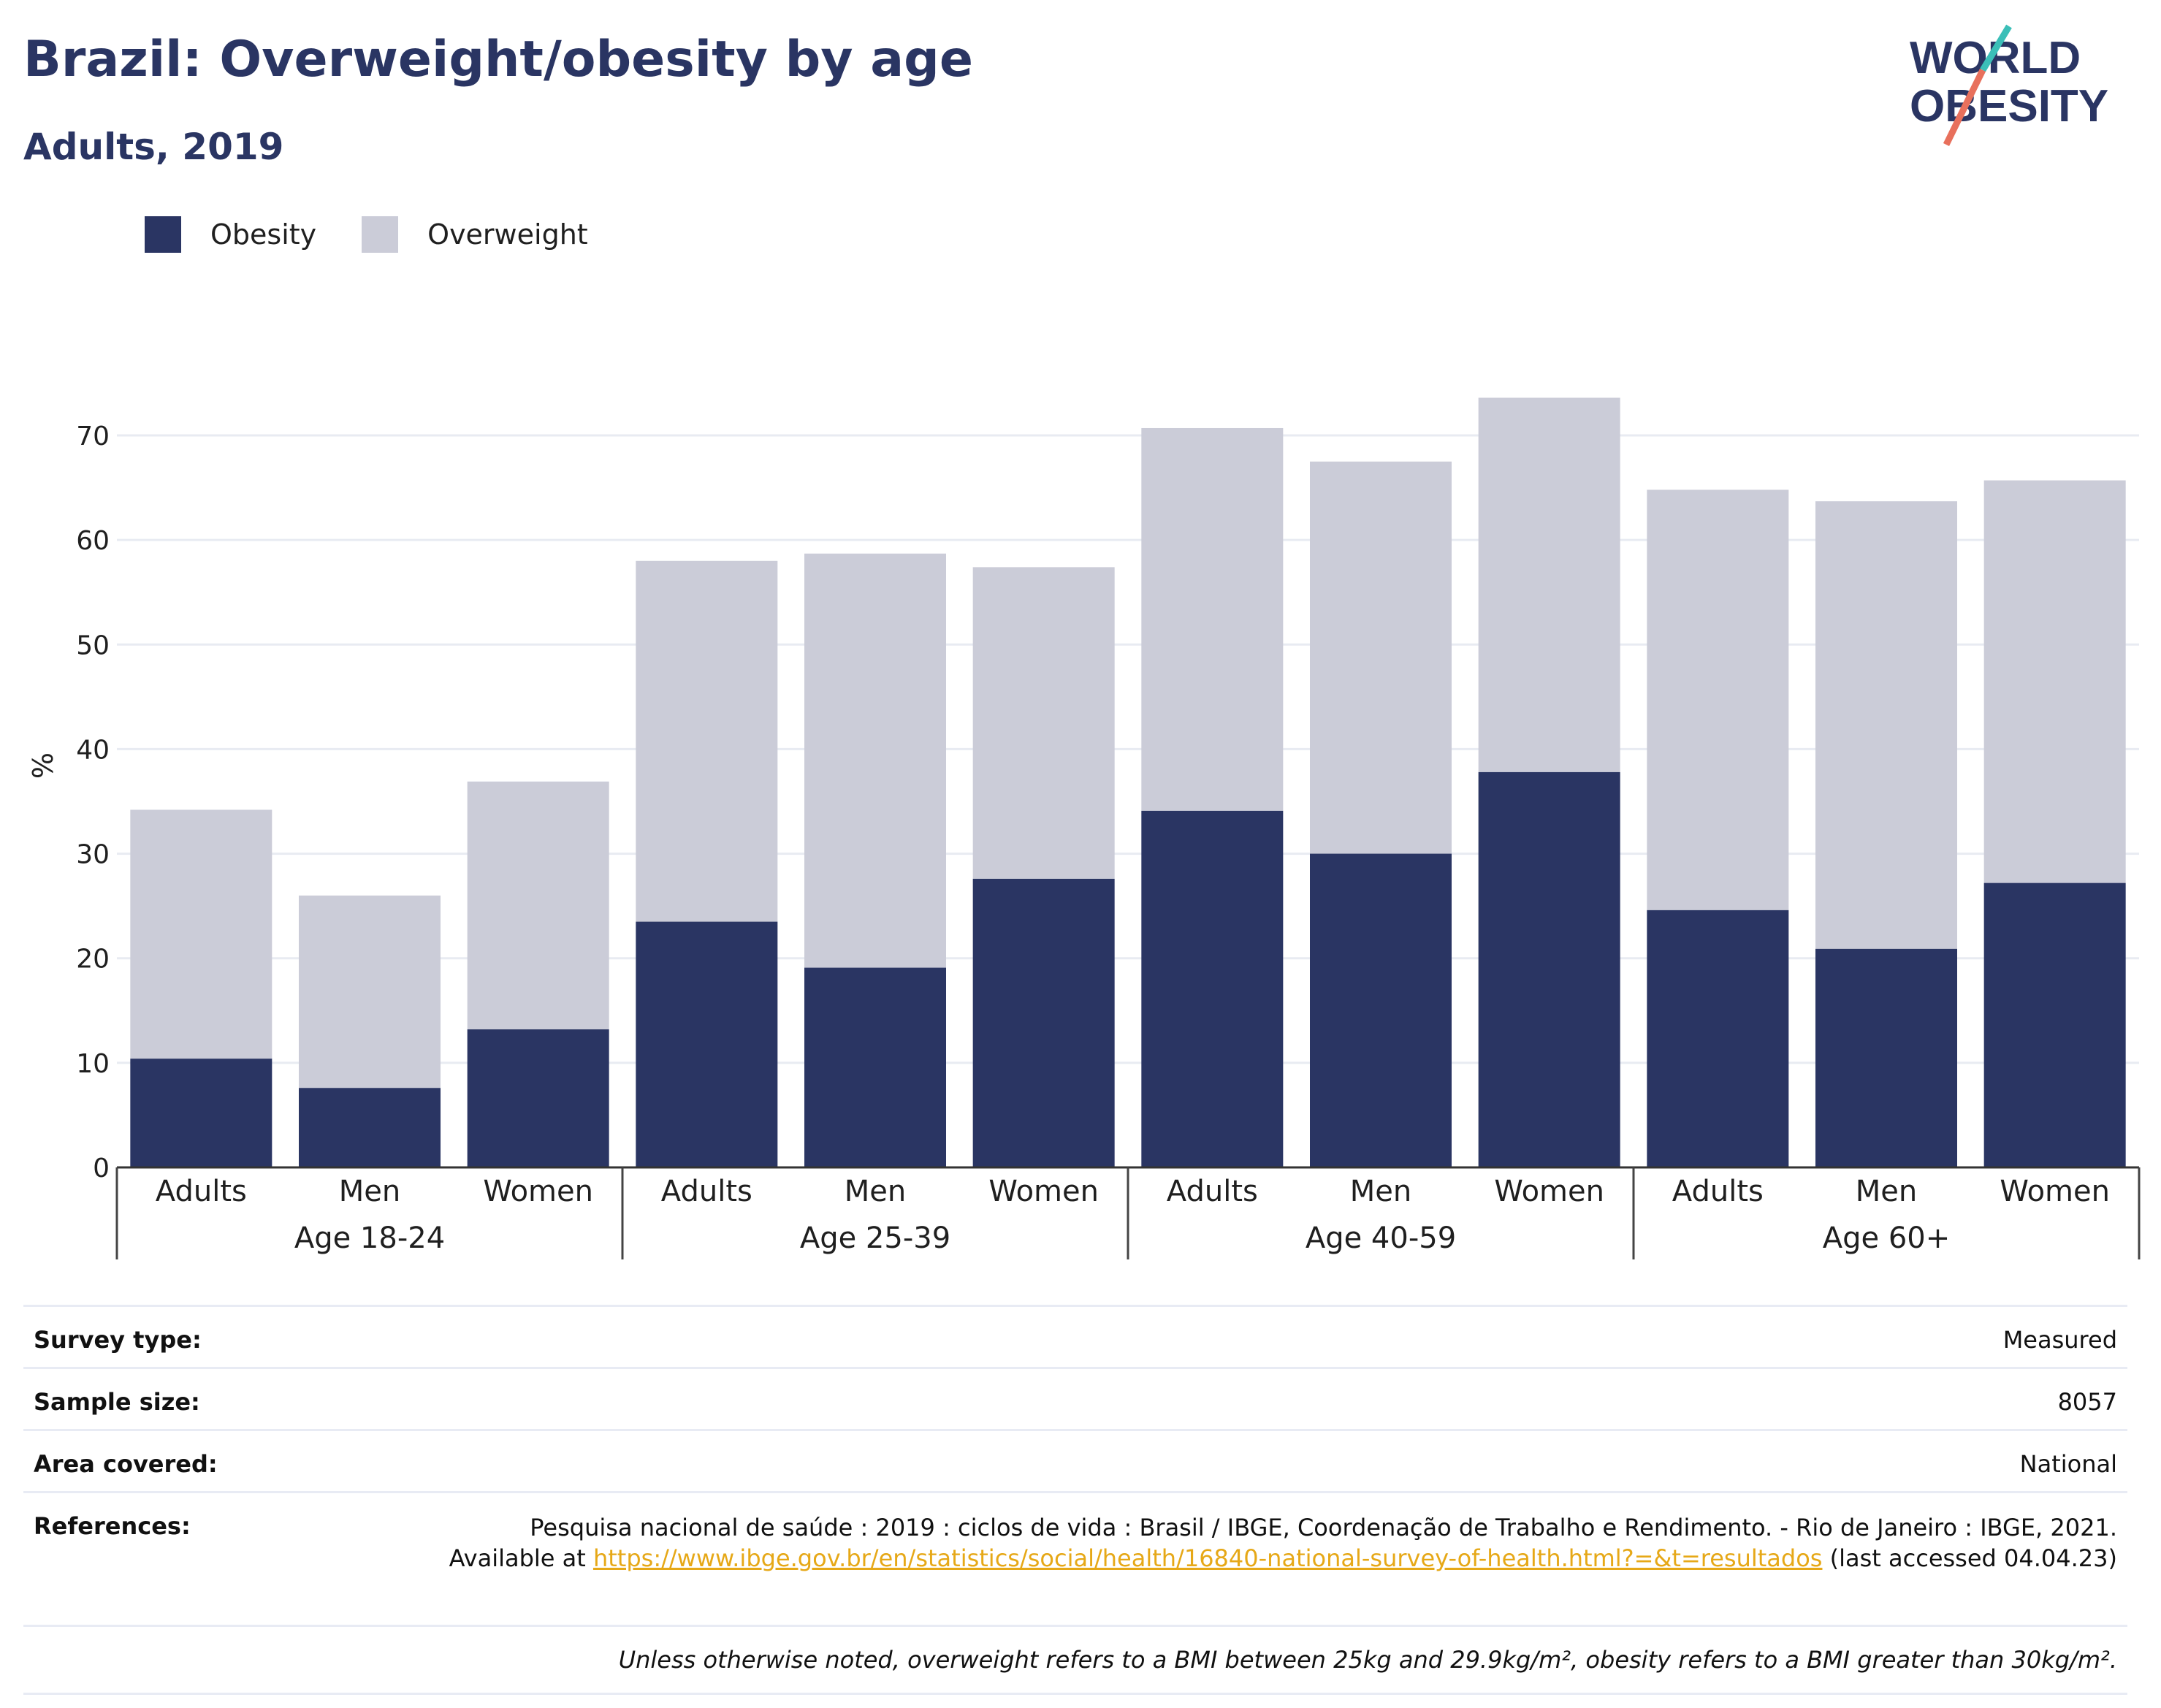 The width and height of the screenshot is (2161, 1708). What do you see at coordinates (1996, 48) in the screenshot?
I see `logo-slash-teal` at bounding box center [1996, 48].